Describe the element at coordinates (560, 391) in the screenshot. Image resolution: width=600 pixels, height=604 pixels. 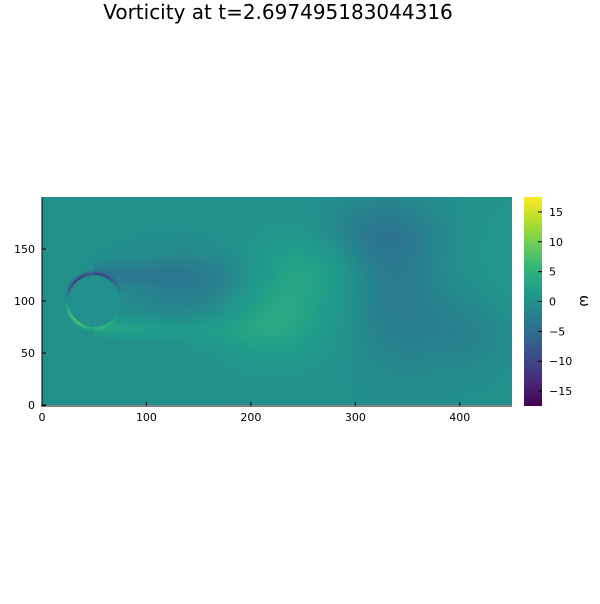
I see `colorbar-tick-label: −15` at that location.